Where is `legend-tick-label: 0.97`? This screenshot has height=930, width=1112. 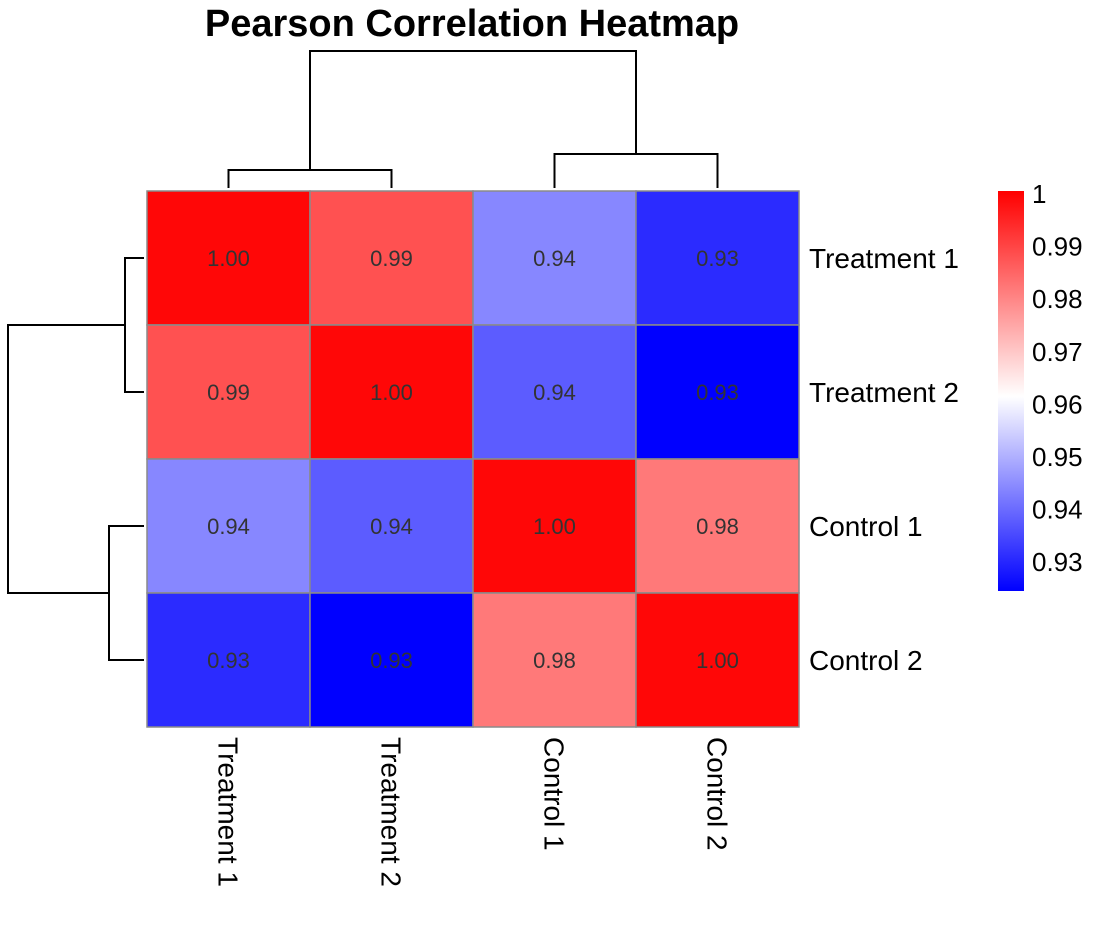
legend-tick-label: 0.97 is located at coordinates (1057, 352).